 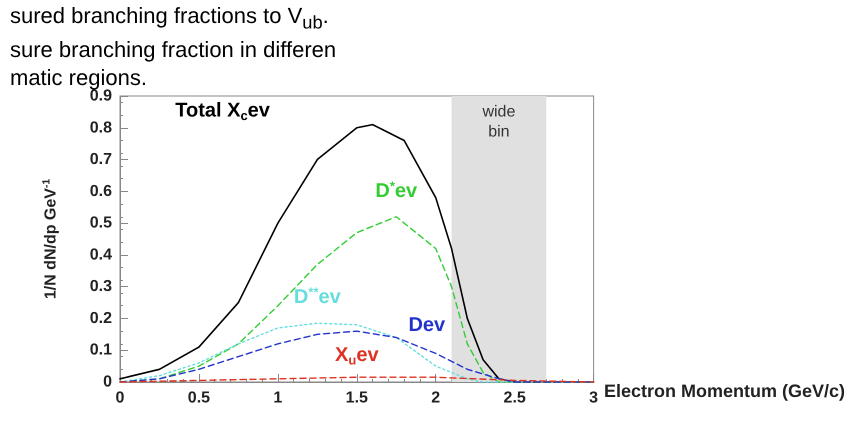 What do you see at coordinates (101, 318) in the screenshot?
I see `y-tick-label: 0.2` at bounding box center [101, 318].